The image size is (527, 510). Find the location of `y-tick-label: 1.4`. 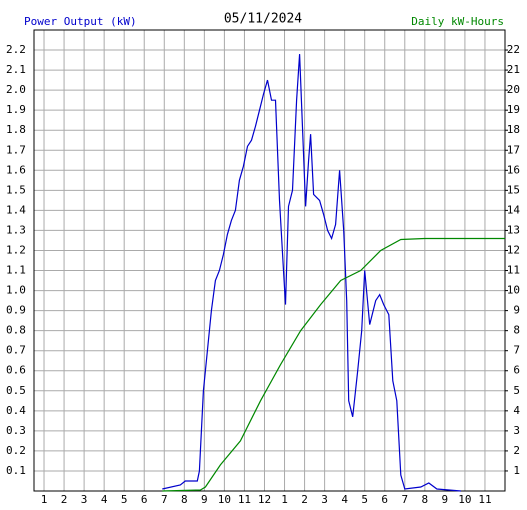

y-tick-label: 1.4 is located at coordinates (16, 209).